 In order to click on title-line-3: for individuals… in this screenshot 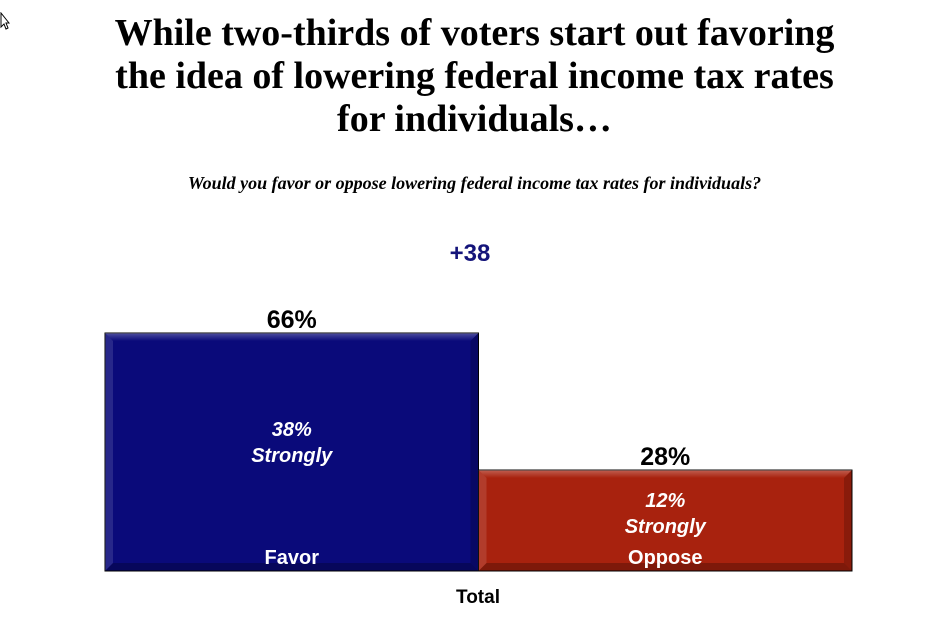, I will do `click(474, 119)`.